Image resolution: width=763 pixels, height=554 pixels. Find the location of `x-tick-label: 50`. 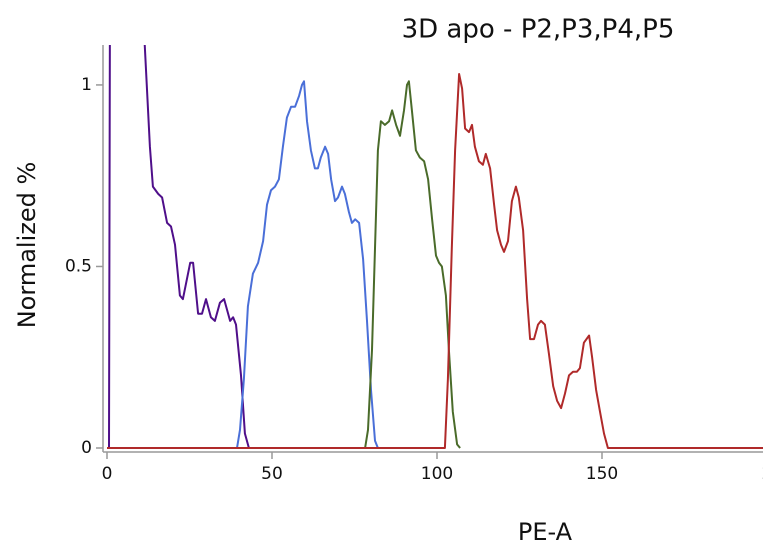

x-tick-label: 50 is located at coordinates (272, 474).